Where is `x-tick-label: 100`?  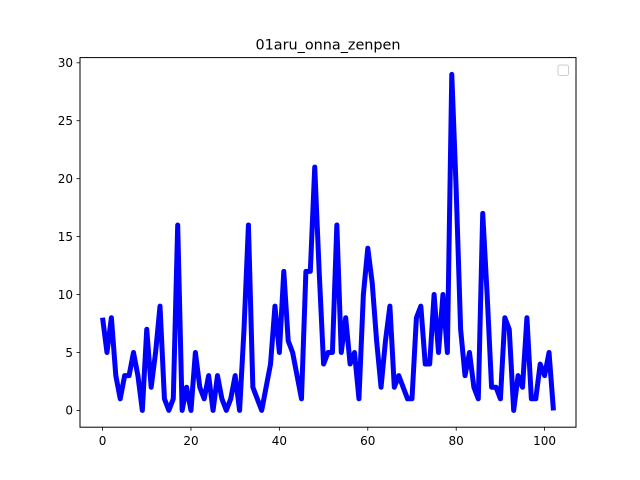 x-tick-label: 100 is located at coordinates (544, 441).